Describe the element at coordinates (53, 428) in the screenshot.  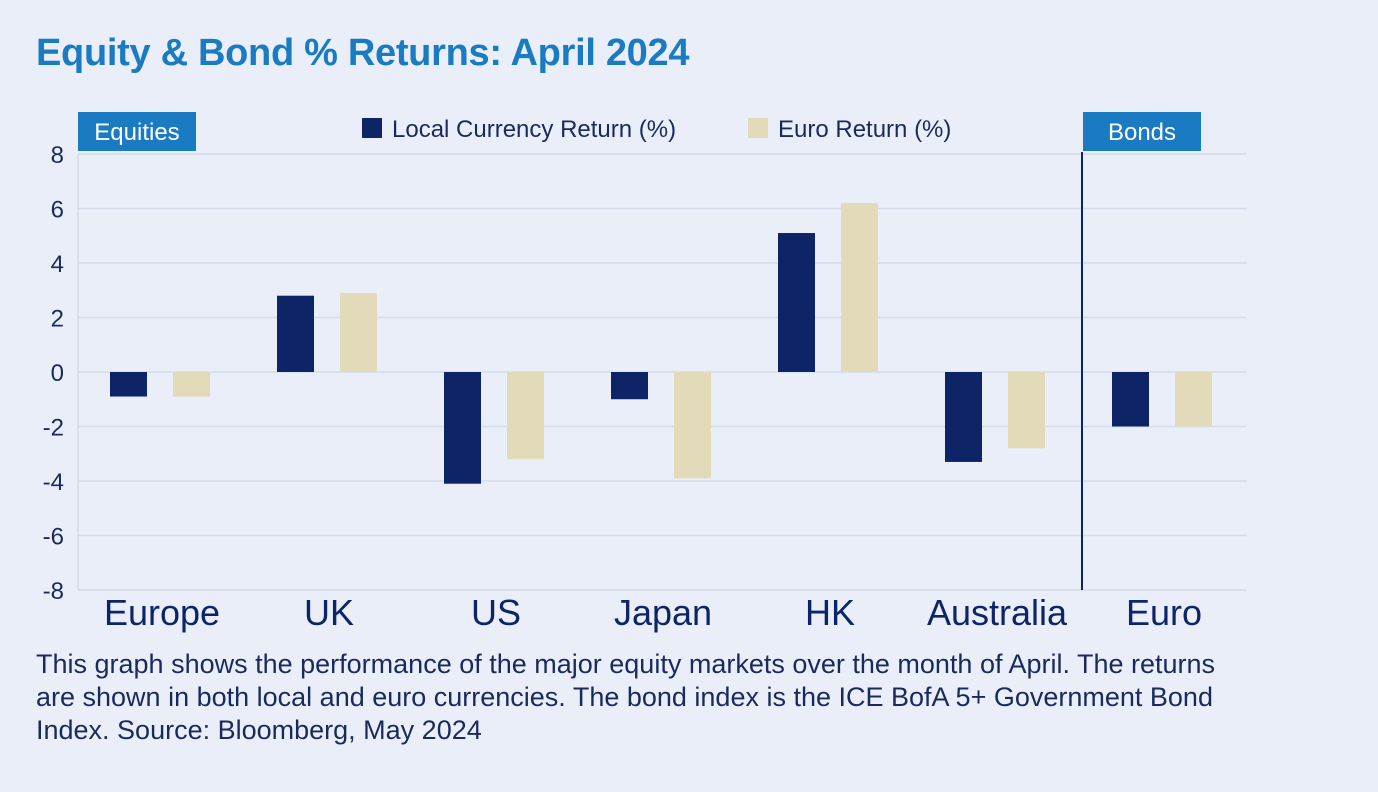
I see `y-tick-label: -2` at that location.